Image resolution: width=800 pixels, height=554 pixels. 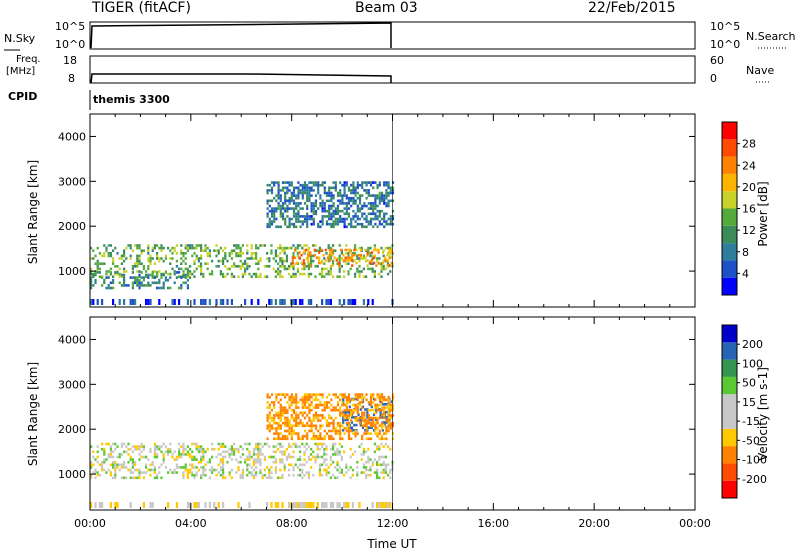 What do you see at coordinates (242, 413) in the screenshot?
I see `velocity-cells` at bounding box center [242, 413].